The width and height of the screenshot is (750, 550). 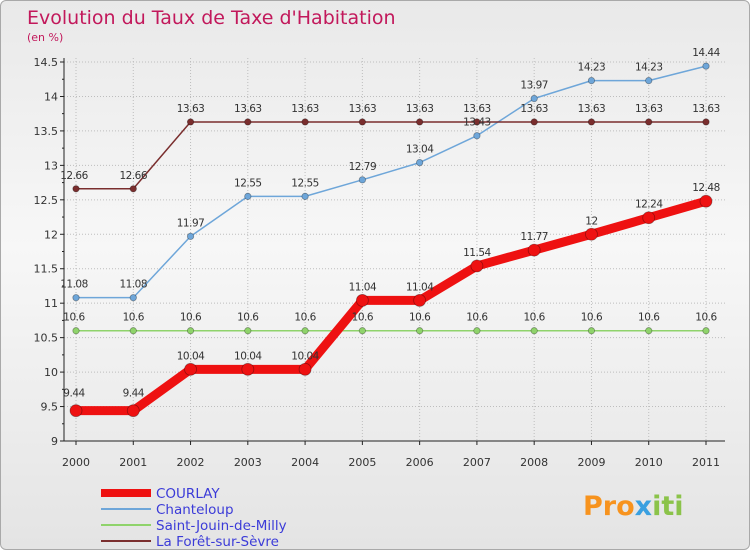 I want to click on data-label: 11.54, so click(x=477, y=253).